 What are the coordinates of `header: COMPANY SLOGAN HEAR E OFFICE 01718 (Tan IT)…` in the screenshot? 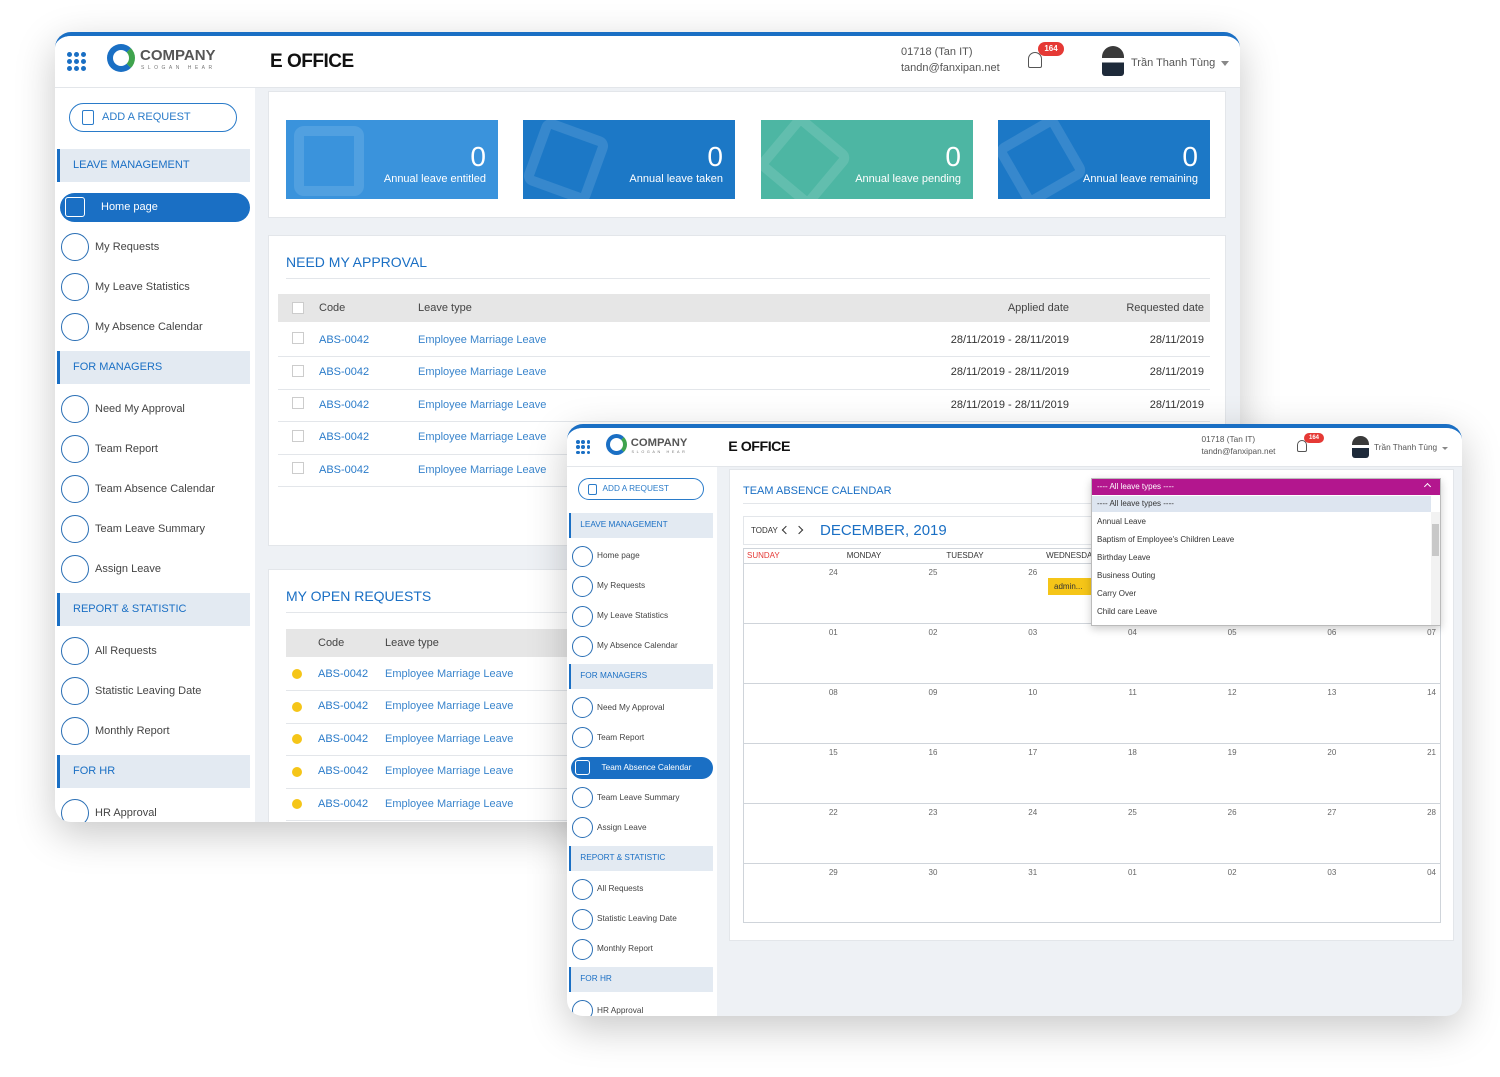 It's located at (1014, 447).